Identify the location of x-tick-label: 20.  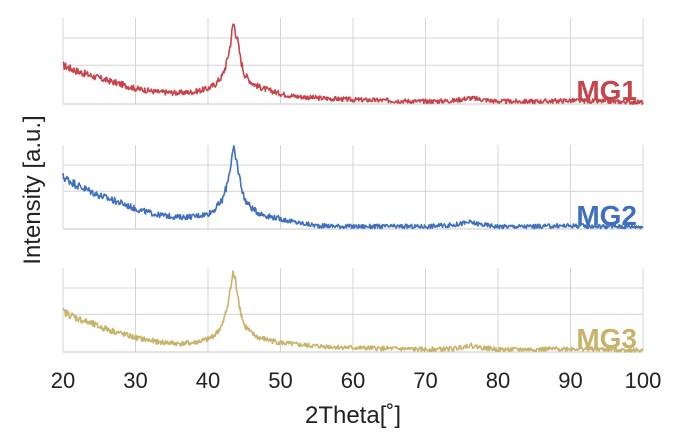
(63, 380).